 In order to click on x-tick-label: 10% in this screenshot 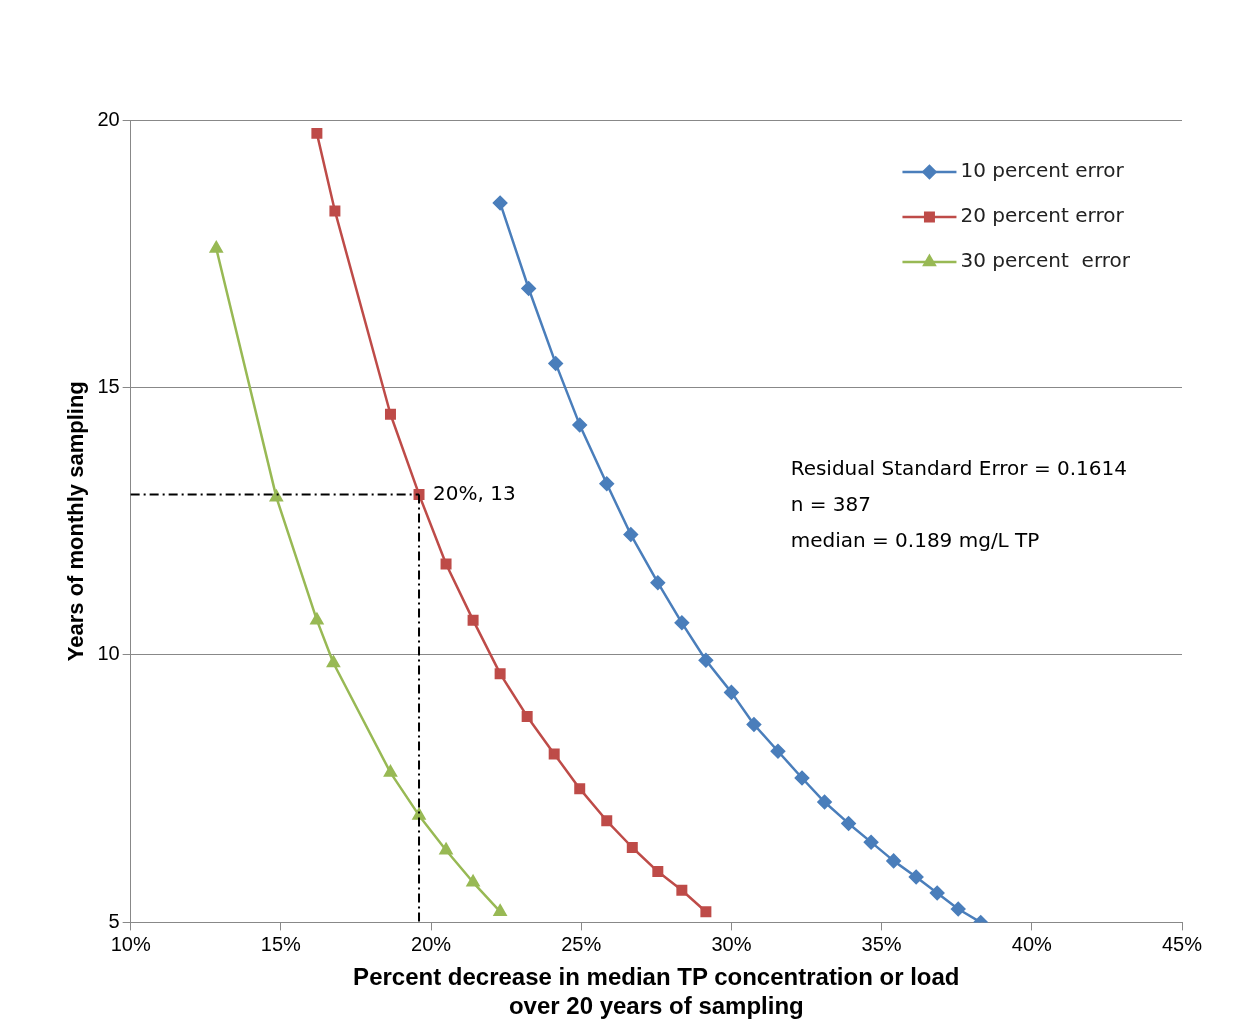, I will do `click(130, 943)`.